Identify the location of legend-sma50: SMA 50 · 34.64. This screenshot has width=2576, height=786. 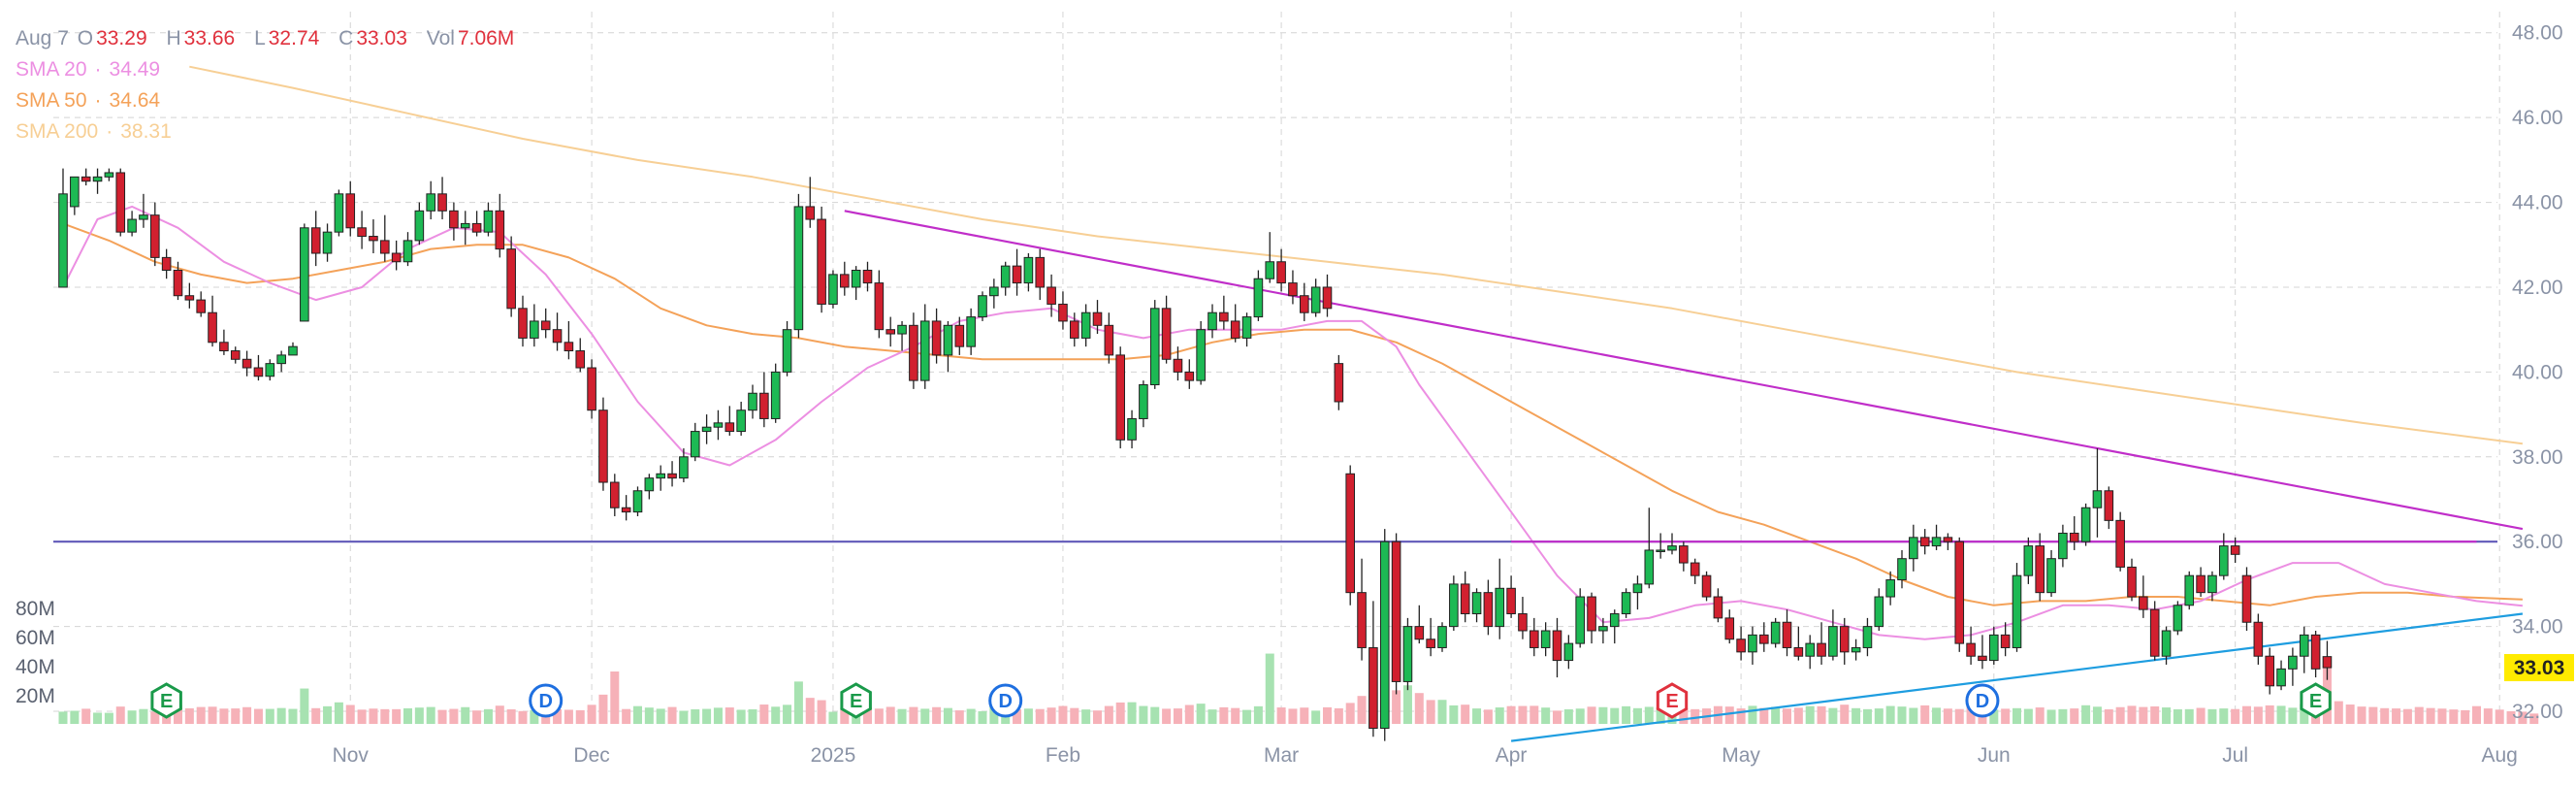
(88, 100).